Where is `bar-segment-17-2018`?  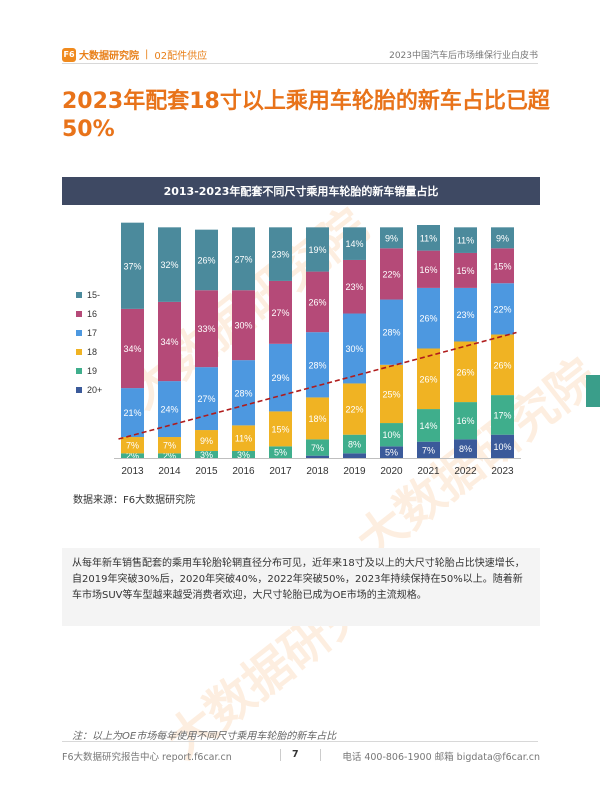 bar-segment-17-2018 is located at coordinates (317, 365).